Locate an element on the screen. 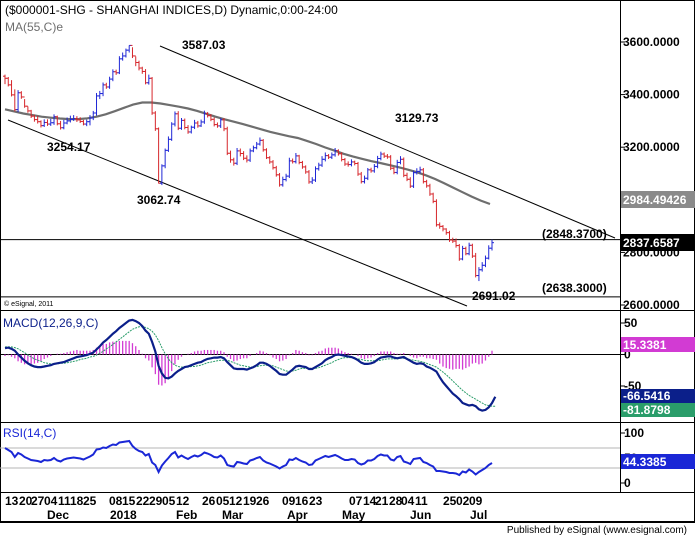 The image size is (695, 541). price-tick-label: 2600.0000 is located at coordinates (651, 305).